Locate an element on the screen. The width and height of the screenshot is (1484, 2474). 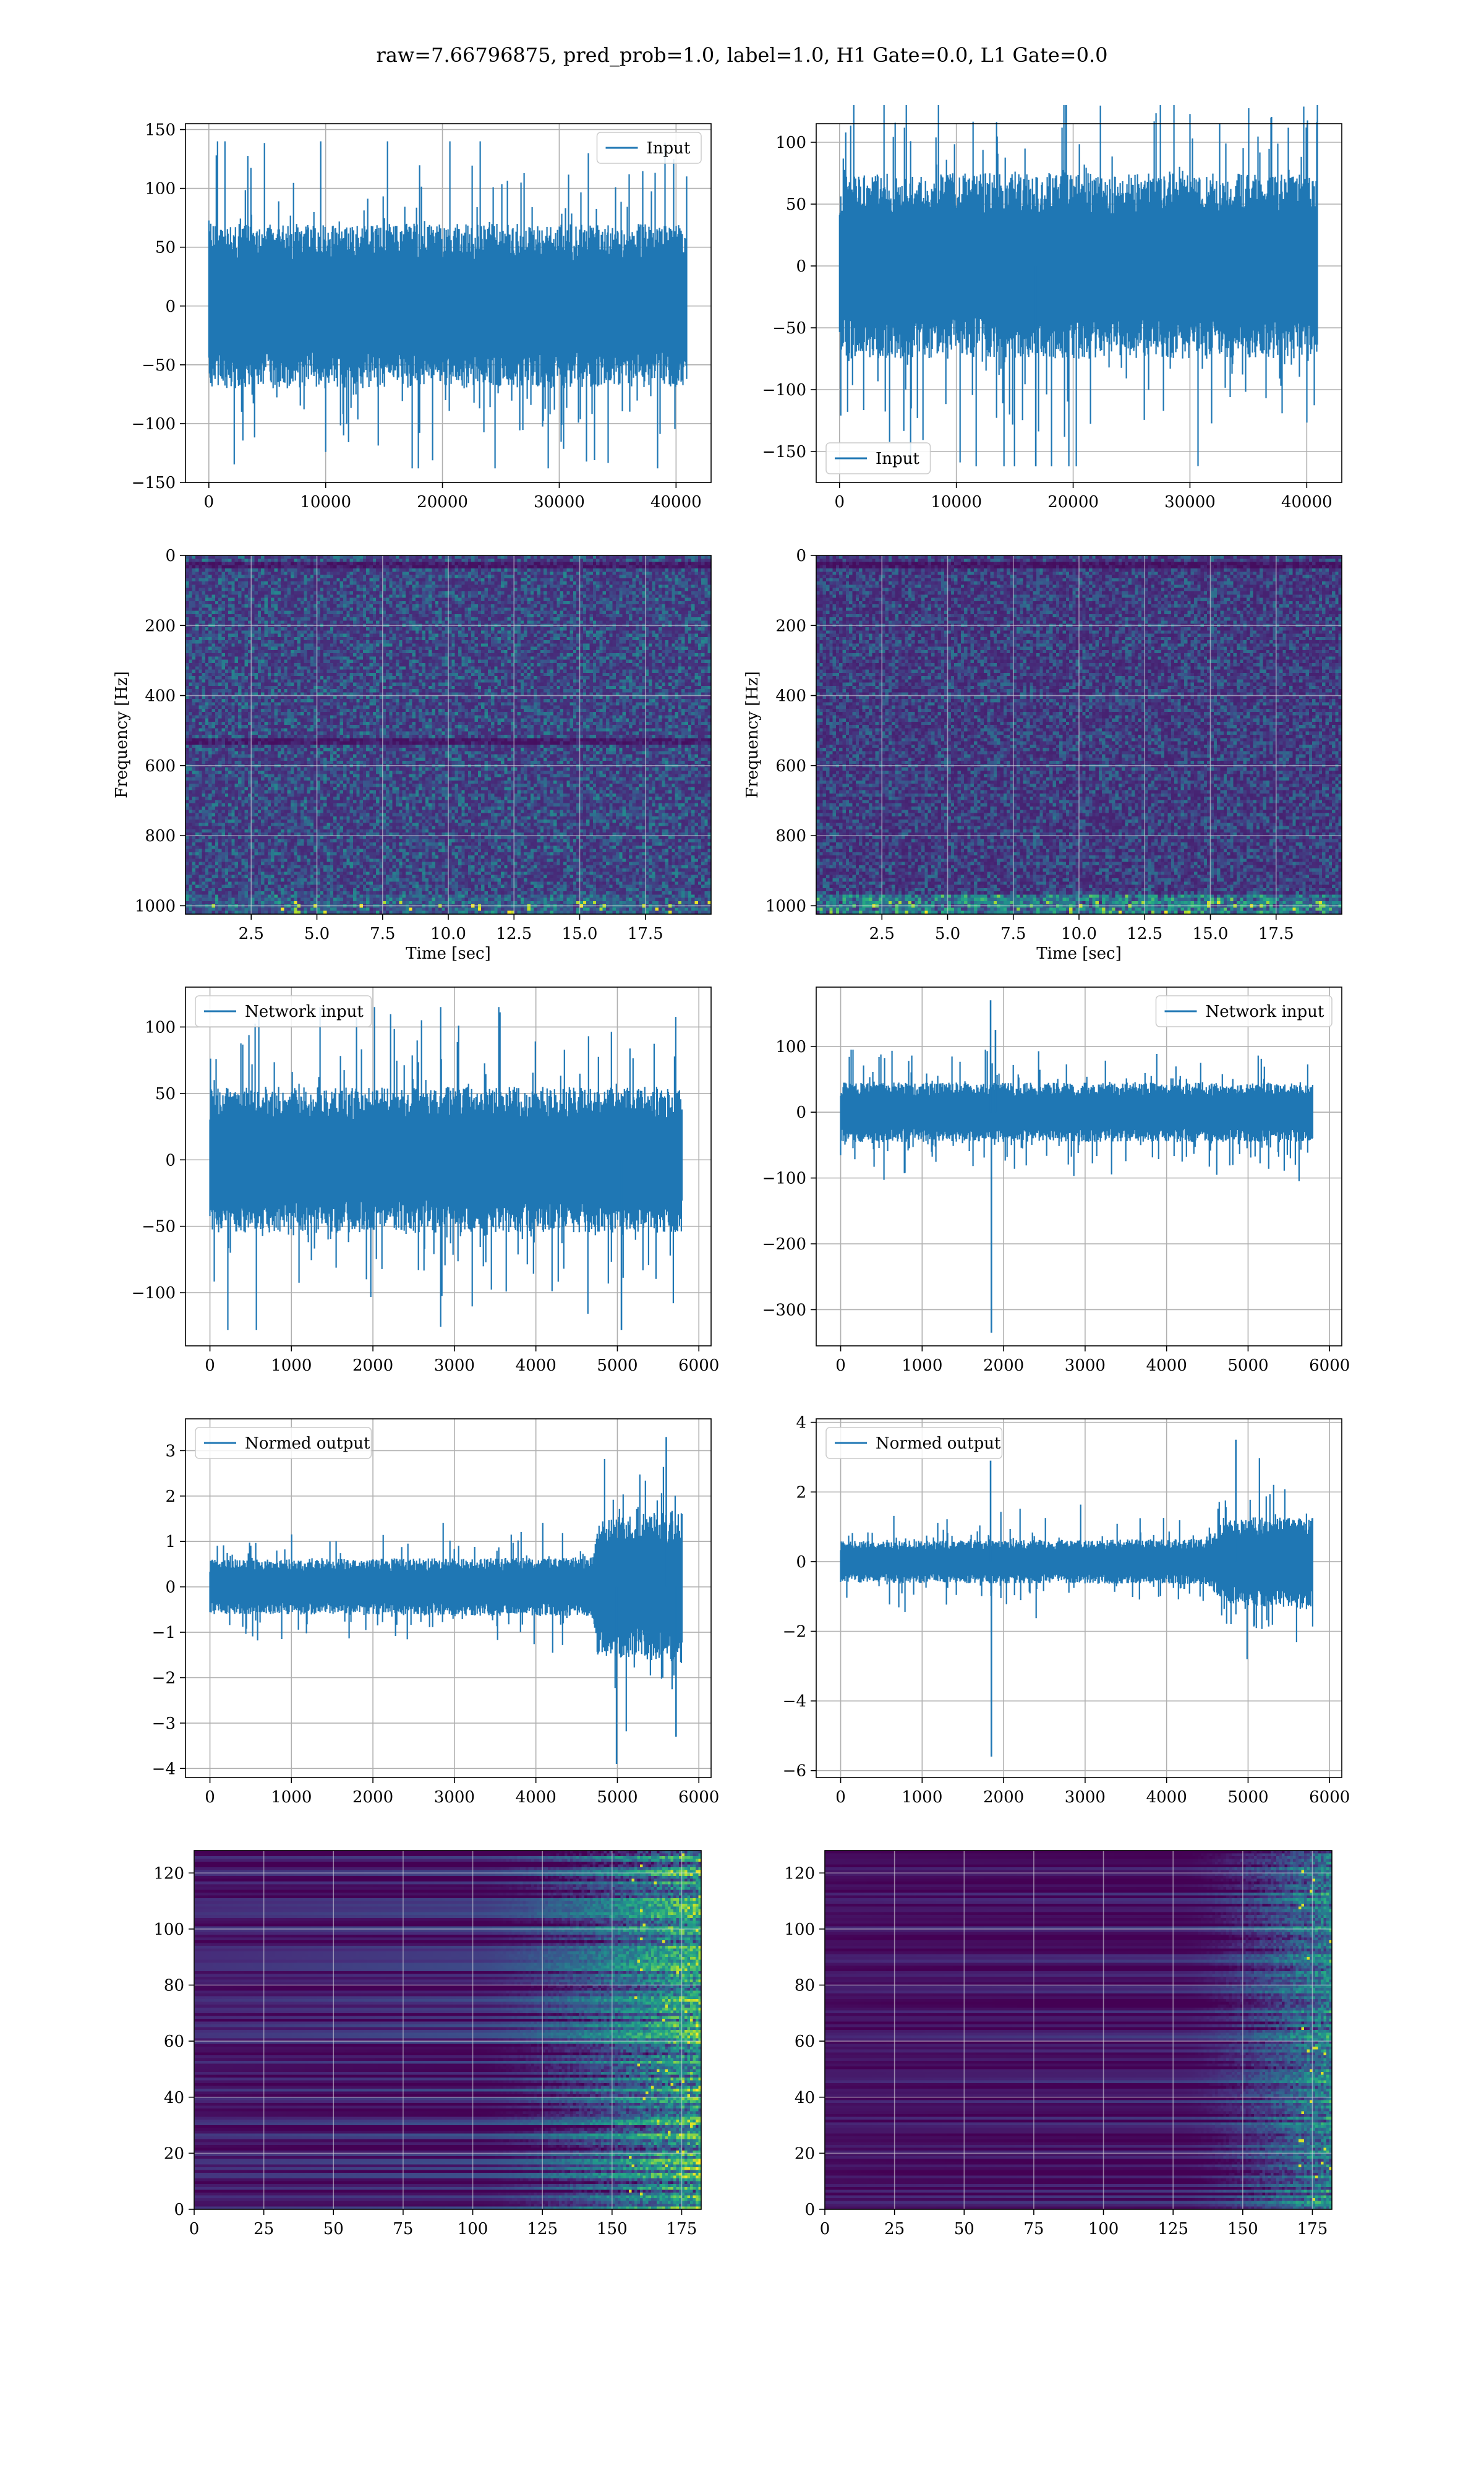
normed-output-l1-series-line is located at coordinates (1076, 1558).